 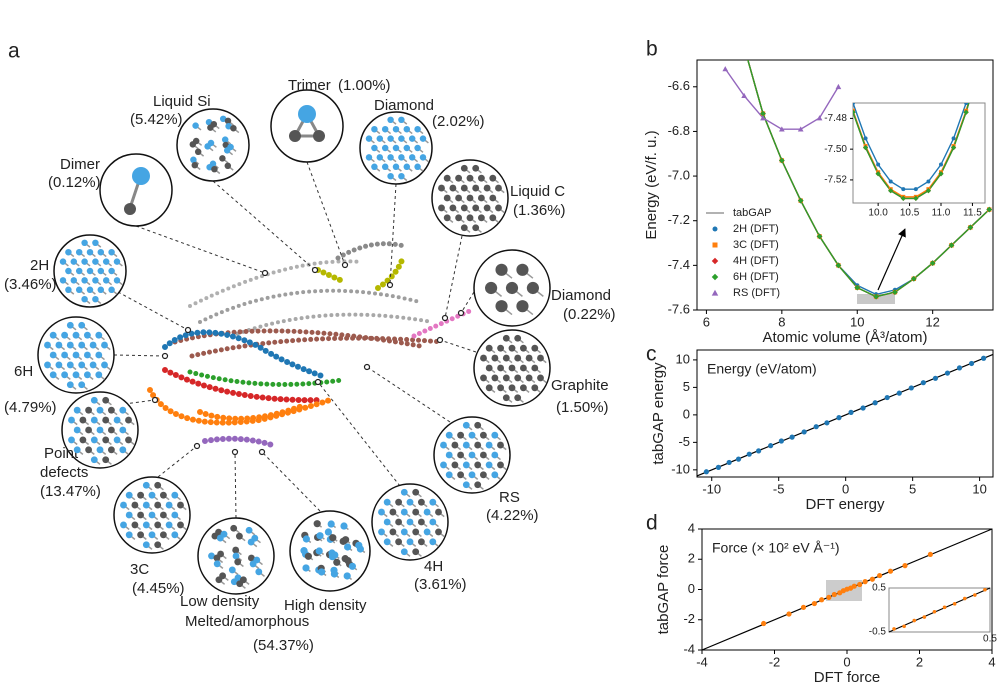 I want to click on structure-name: RS, so click(x=509, y=497).